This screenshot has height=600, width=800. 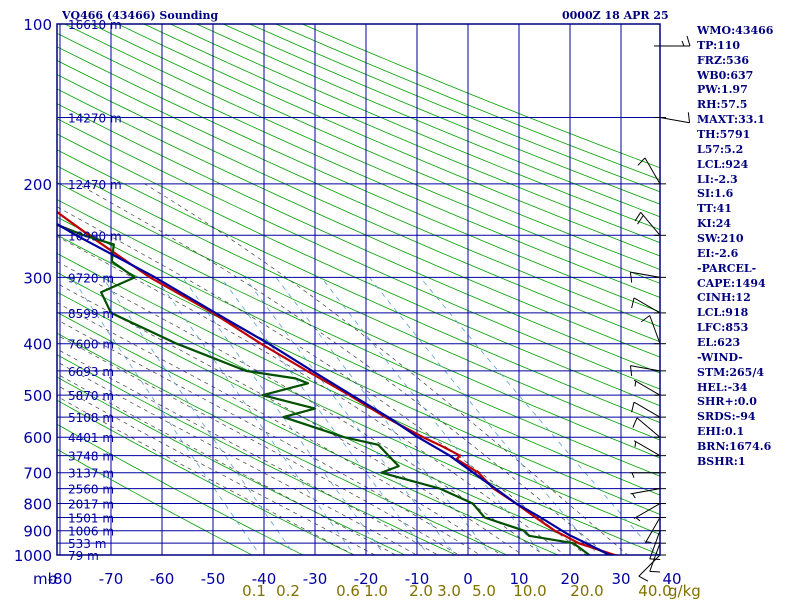 What do you see at coordinates (366, 579) in the screenshot?
I see `temperature-tick-label: -20` at bounding box center [366, 579].